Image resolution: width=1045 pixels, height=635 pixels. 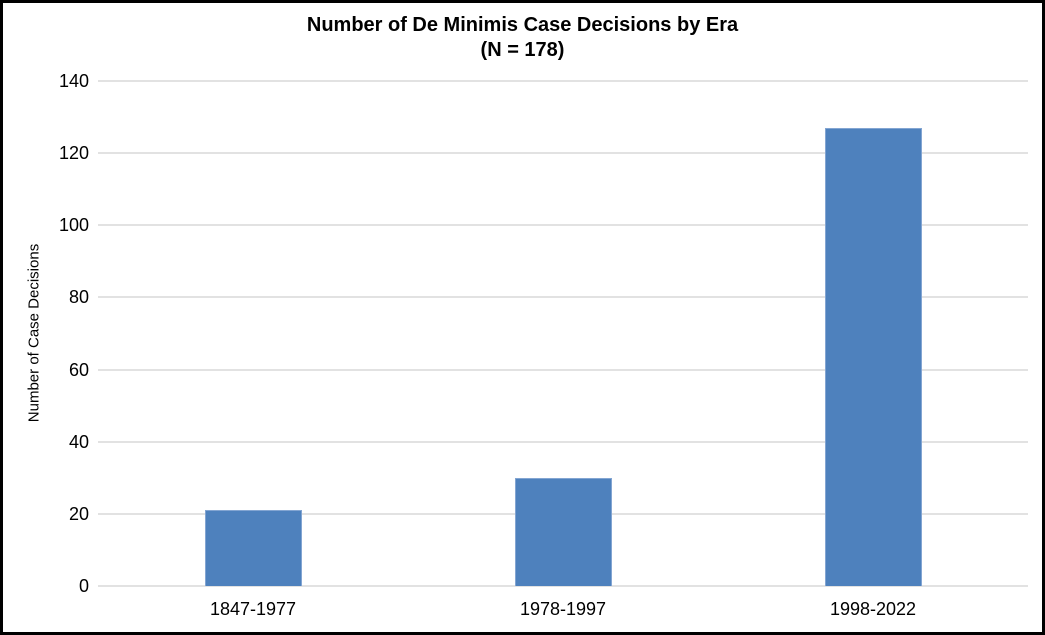 I want to click on x-tick-label-1978-1997: 1978-1997, so click(x=563, y=609).